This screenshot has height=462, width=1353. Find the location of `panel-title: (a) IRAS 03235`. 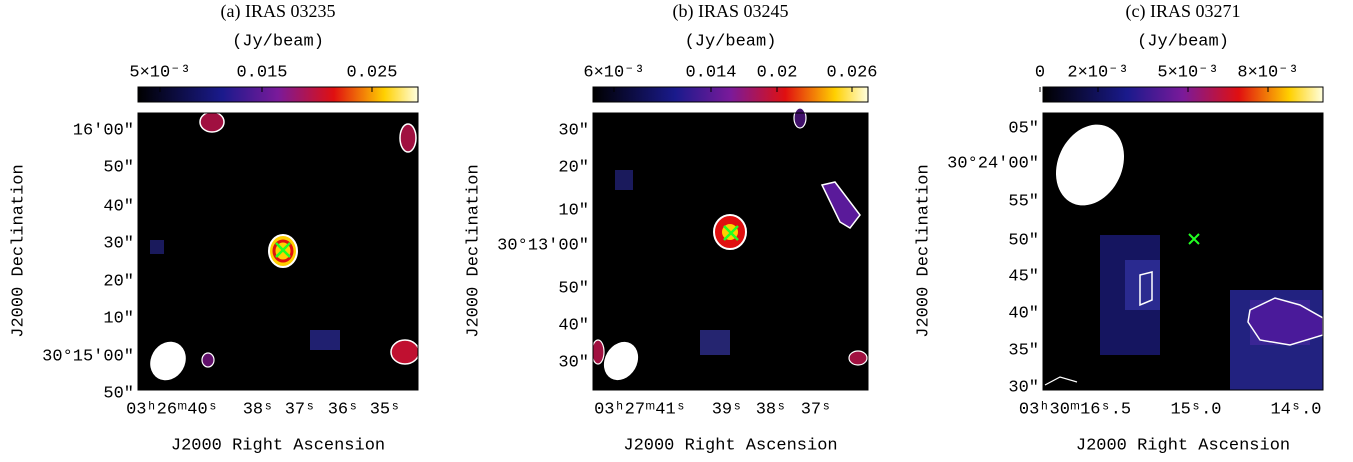

panel-title: (a) IRAS 03235 is located at coordinates (278, 11).